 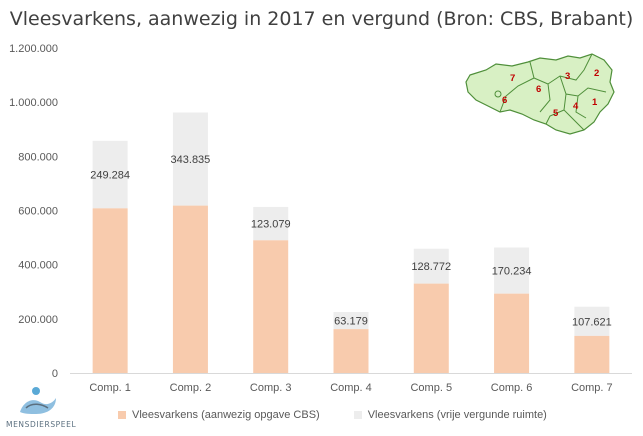 I want to click on data-label: 249.284, so click(x=110, y=176).